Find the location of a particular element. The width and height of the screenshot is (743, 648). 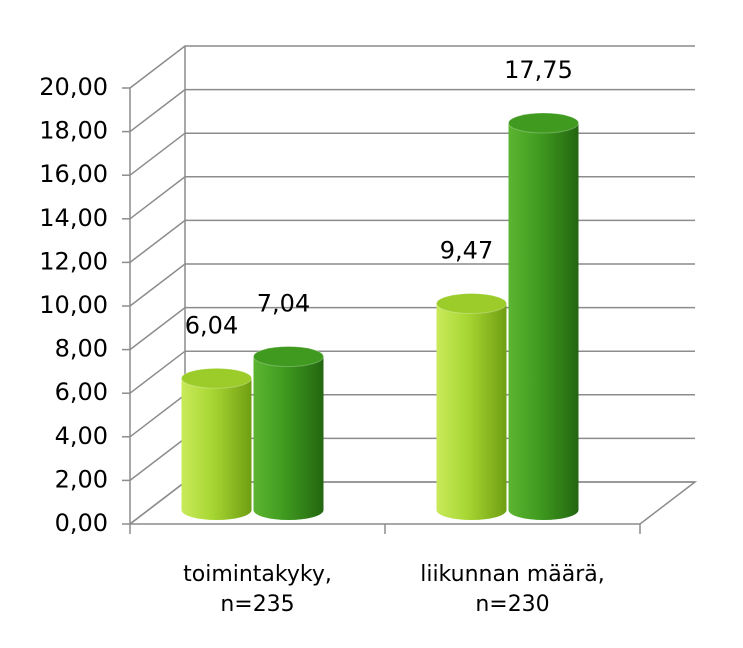

value-label: 9,47 is located at coordinates (466, 251).